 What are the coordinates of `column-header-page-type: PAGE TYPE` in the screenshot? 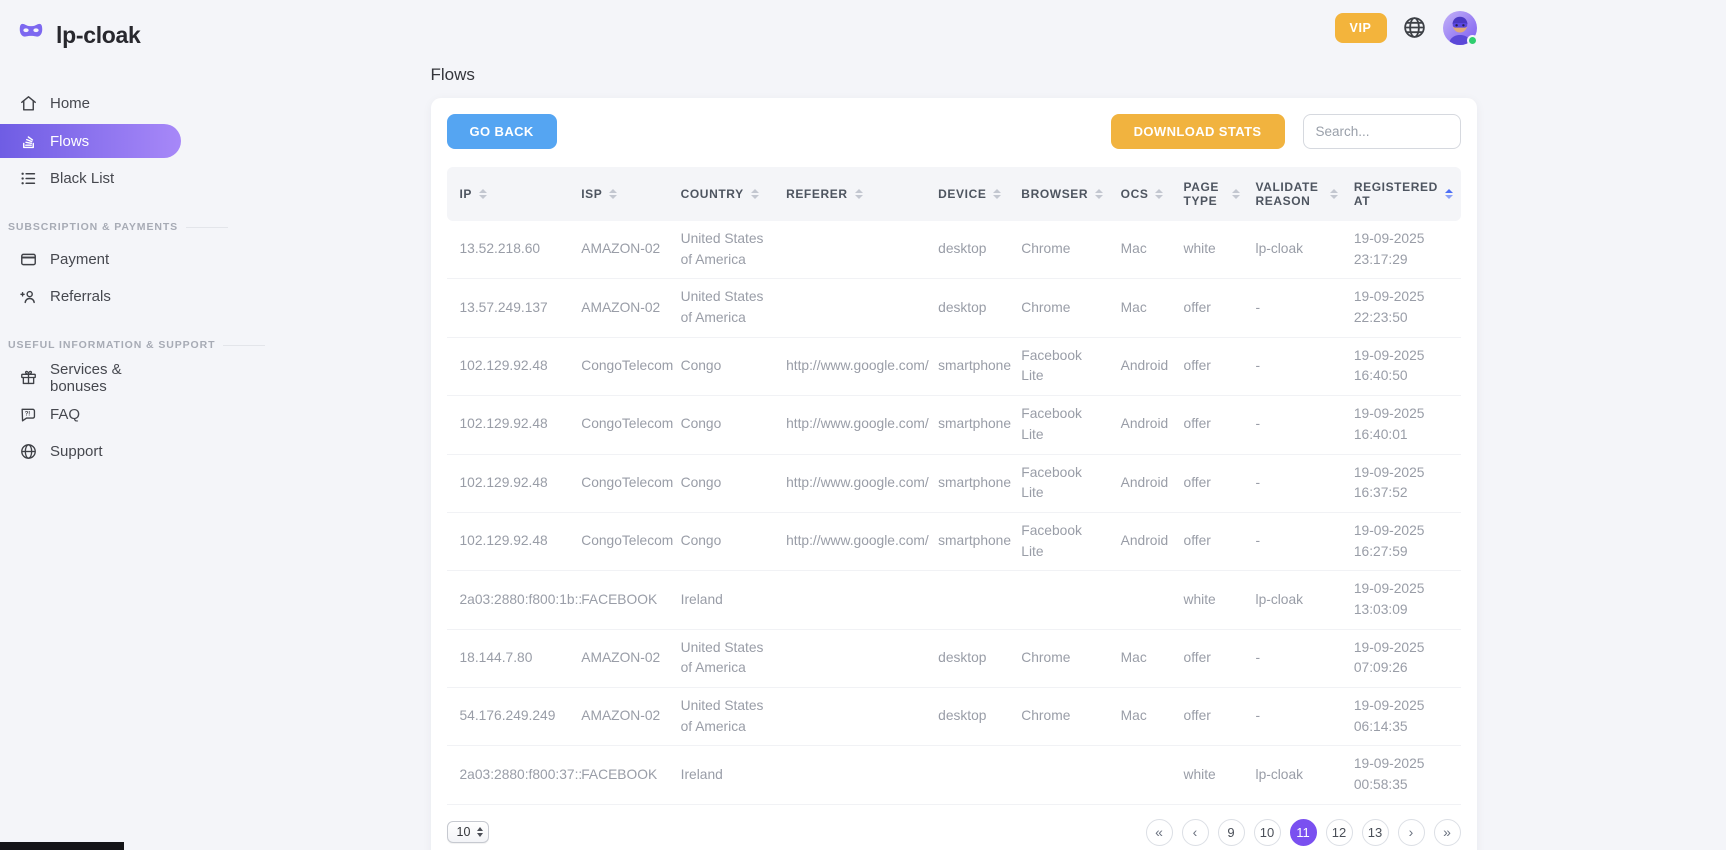 It's located at (1211, 194).